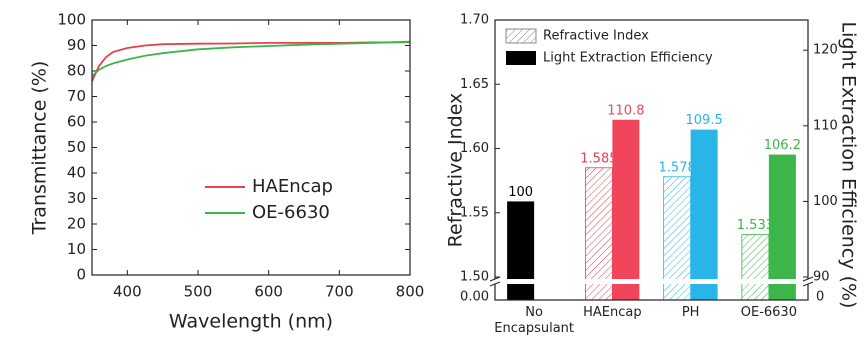 This screenshot has height=338, width=867. What do you see at coordinates (76, 96) in the screenshot?
I see `y-tick-label: 70` at bounding box center [76, 96].